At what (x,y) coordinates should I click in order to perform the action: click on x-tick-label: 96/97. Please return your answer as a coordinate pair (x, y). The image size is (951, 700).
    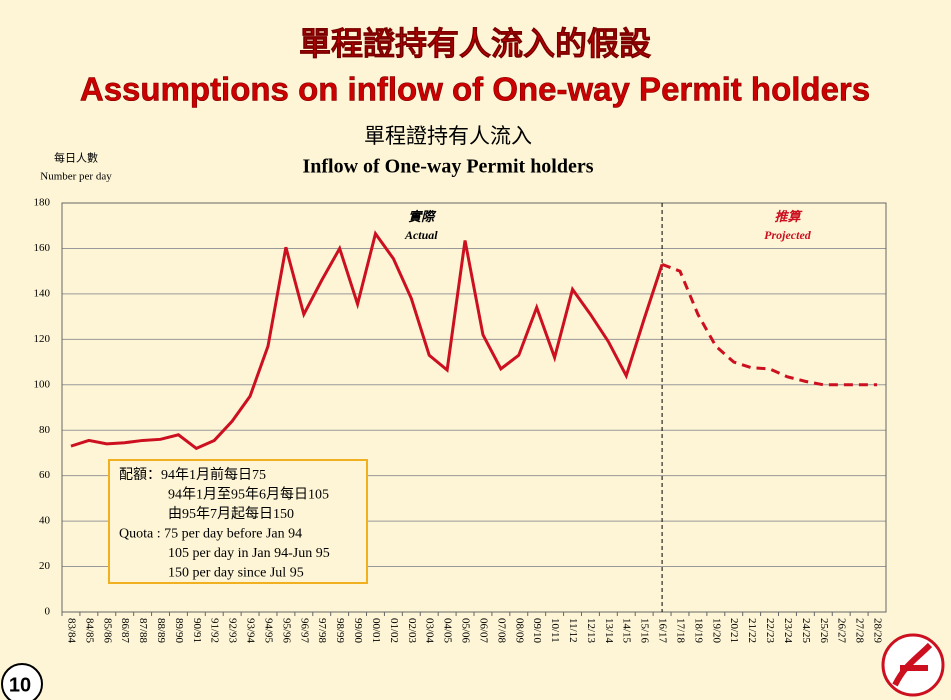
    Looking at the image, I should click on (304, 631).